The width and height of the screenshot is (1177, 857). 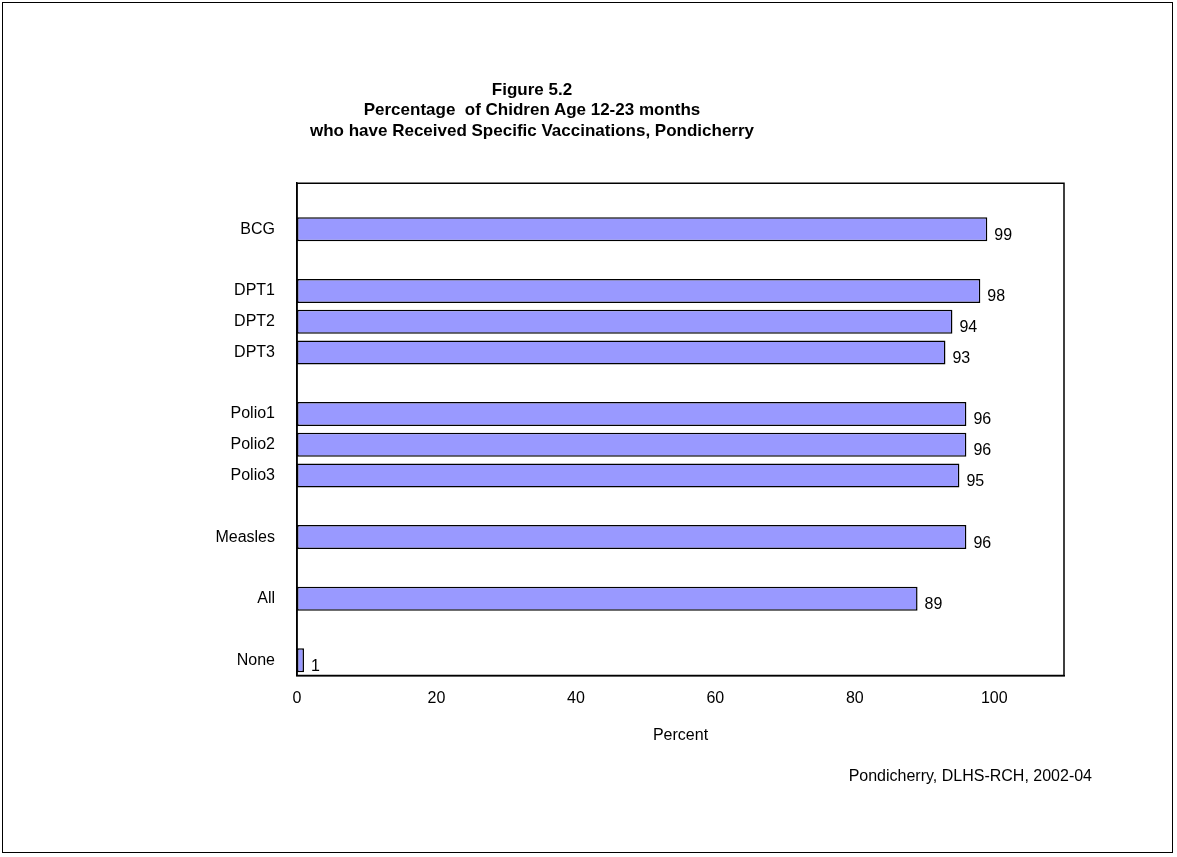 I want to click on y-tick-label: Polio2, so click(x=253, y=444).